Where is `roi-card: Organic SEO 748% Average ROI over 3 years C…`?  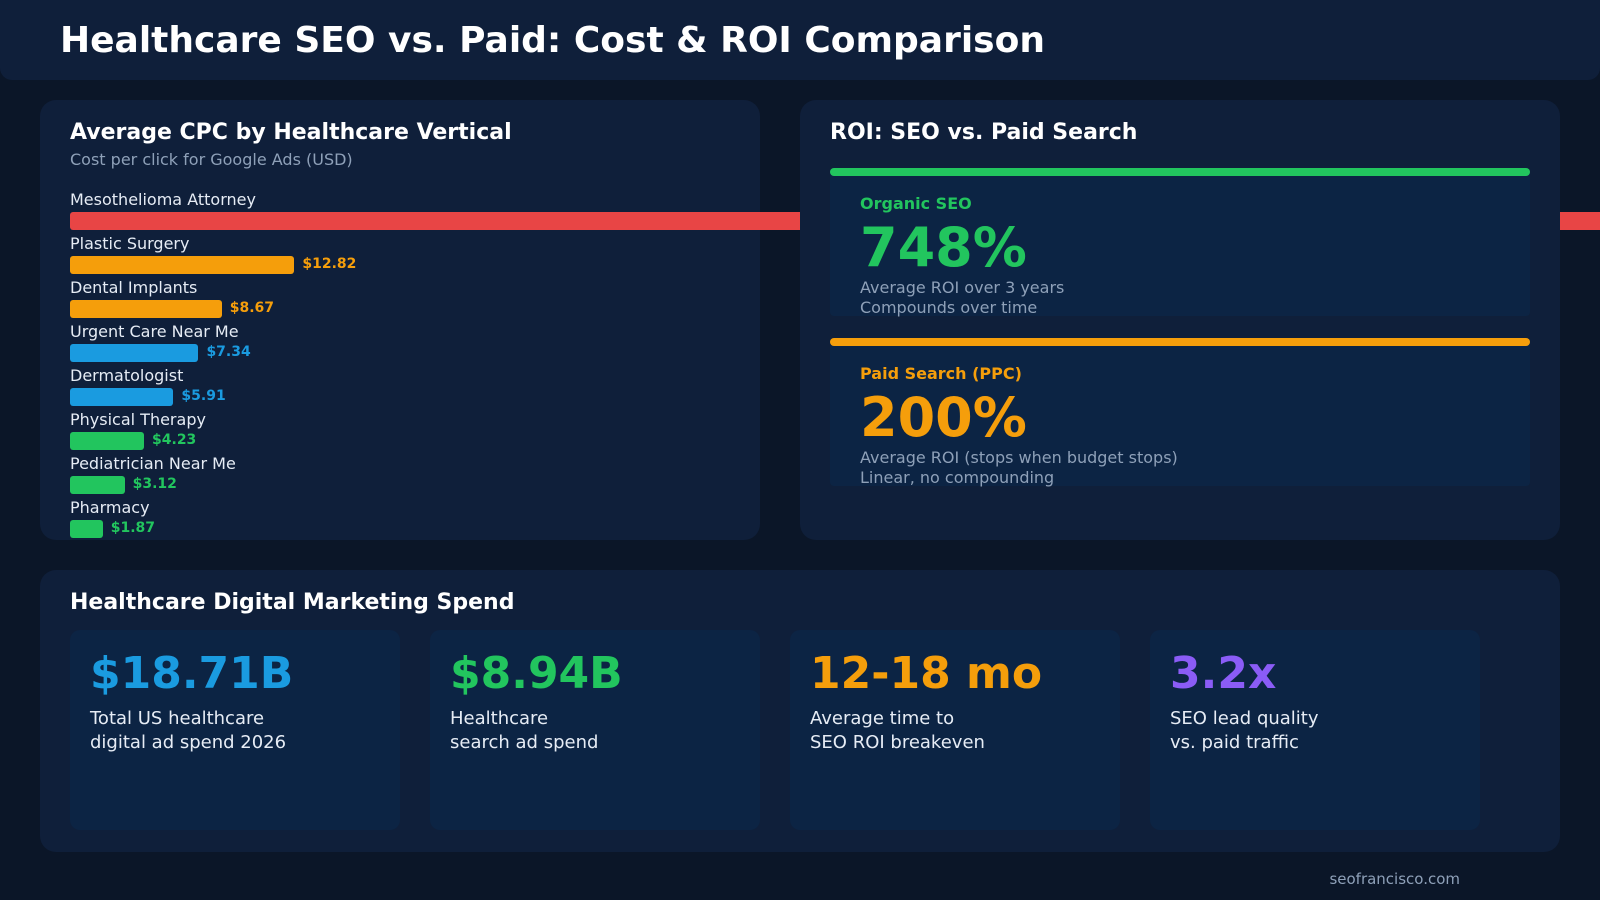 roi-card: Organic SEO 748% Average ROI over 3 years C… is located at coordinates (1180, 242).